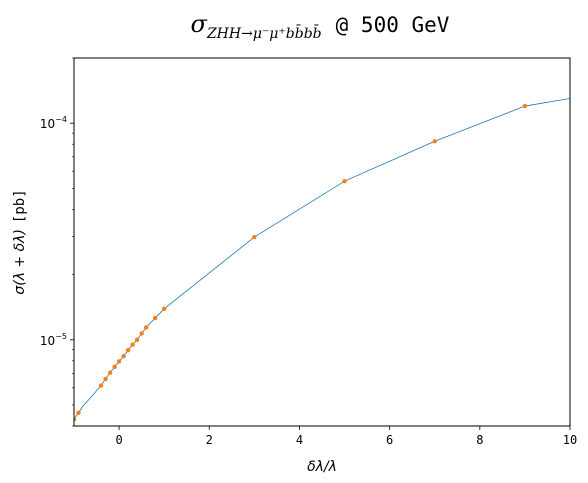 Image resolution: width=588 pixels, height=483 pixels. Describe the element at coordinates (199, 24) in the screenshot. I see `title-sigma: σ` at that location.